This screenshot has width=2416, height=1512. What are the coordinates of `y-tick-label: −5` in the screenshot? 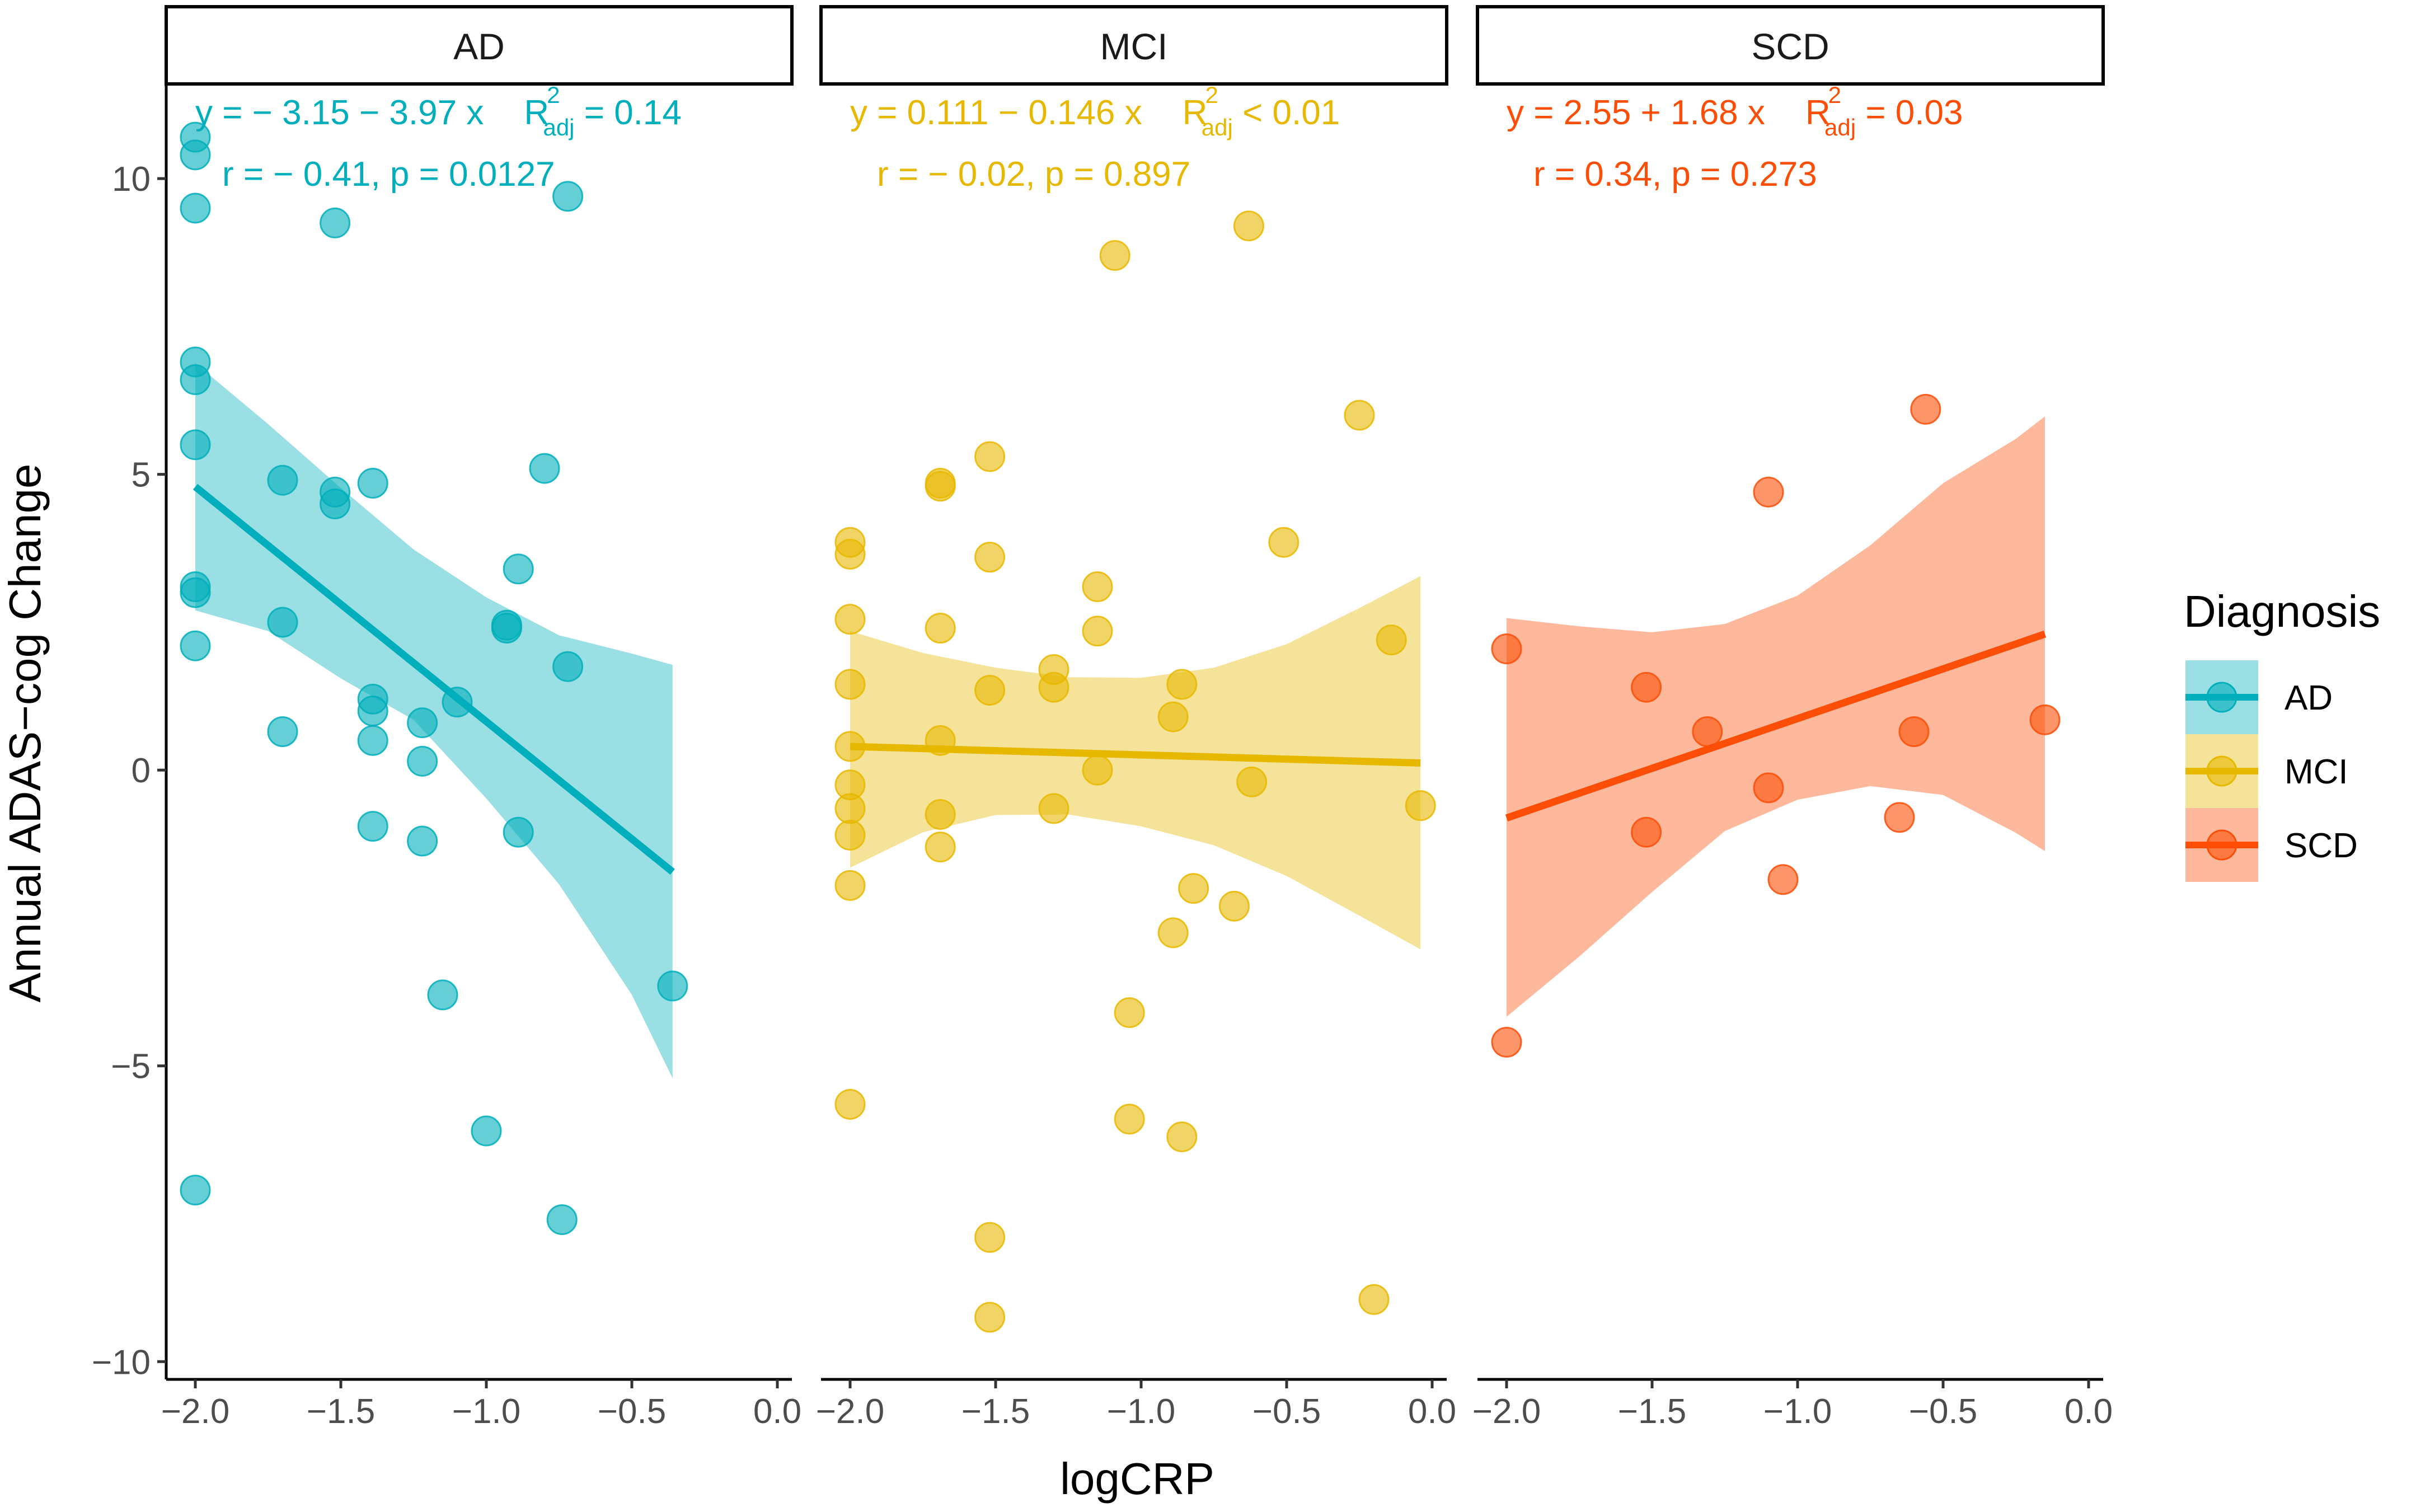 It's located at (131, 1067).